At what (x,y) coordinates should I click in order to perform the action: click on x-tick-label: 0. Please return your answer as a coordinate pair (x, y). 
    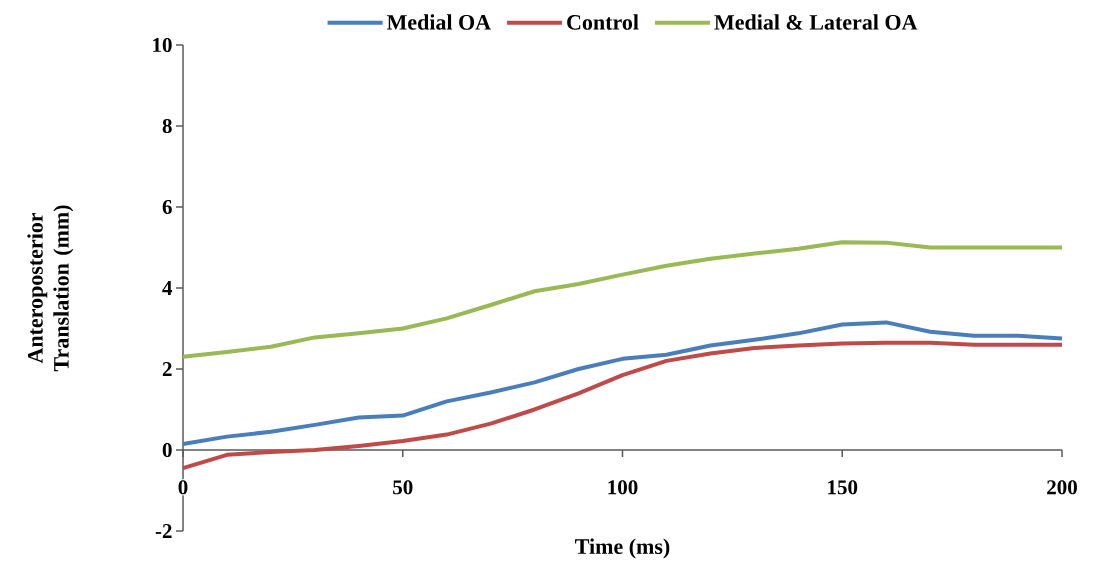
    Looking at the image, I should click on (183, 487).